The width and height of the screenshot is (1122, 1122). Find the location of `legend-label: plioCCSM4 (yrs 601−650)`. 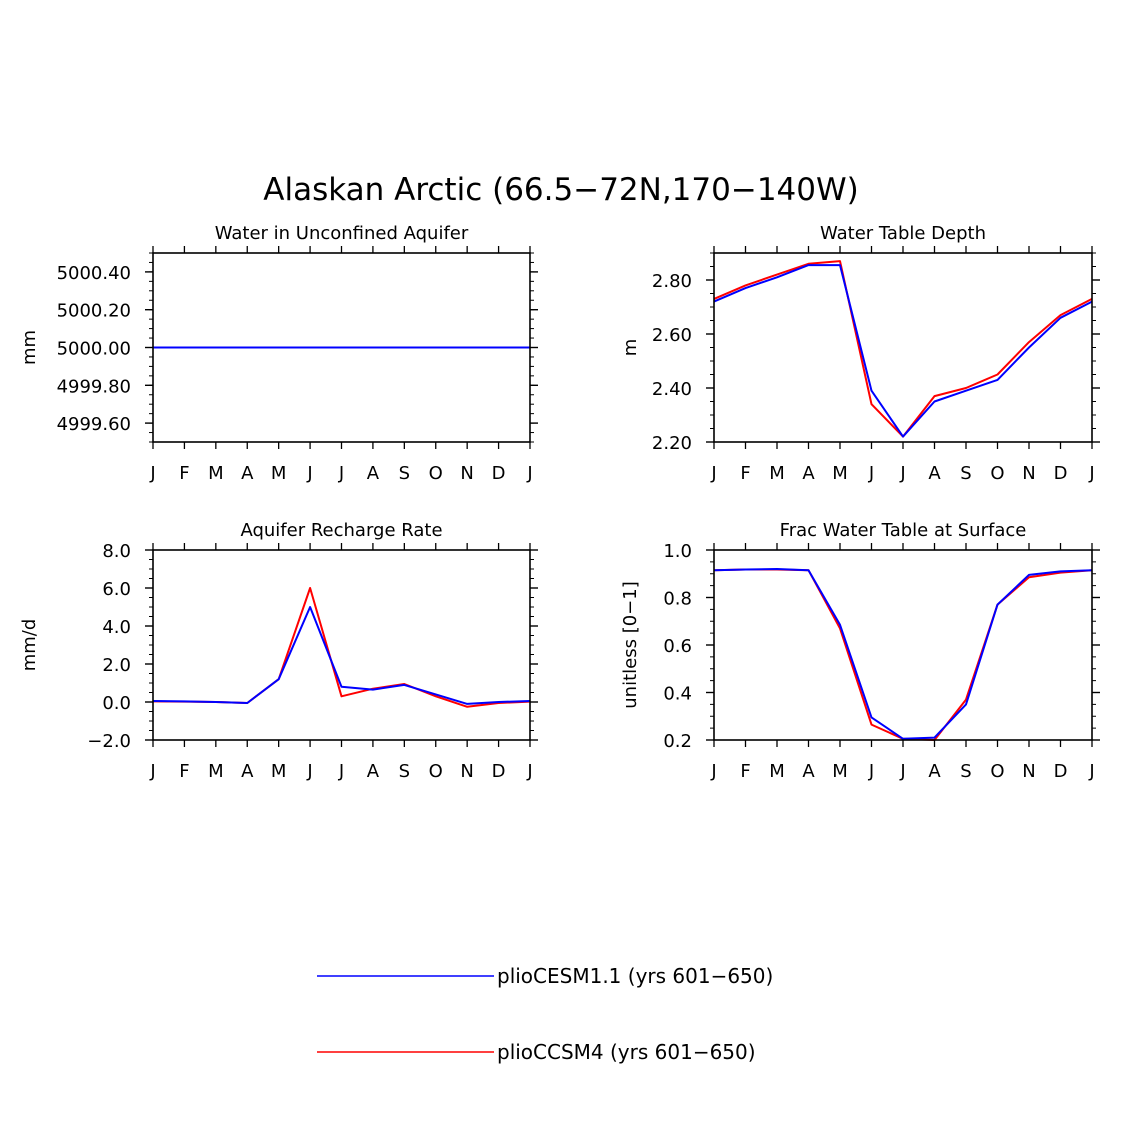

legend-label: plioCCSM4 (yrs 601−650) is located at coordinates (626, 1052).